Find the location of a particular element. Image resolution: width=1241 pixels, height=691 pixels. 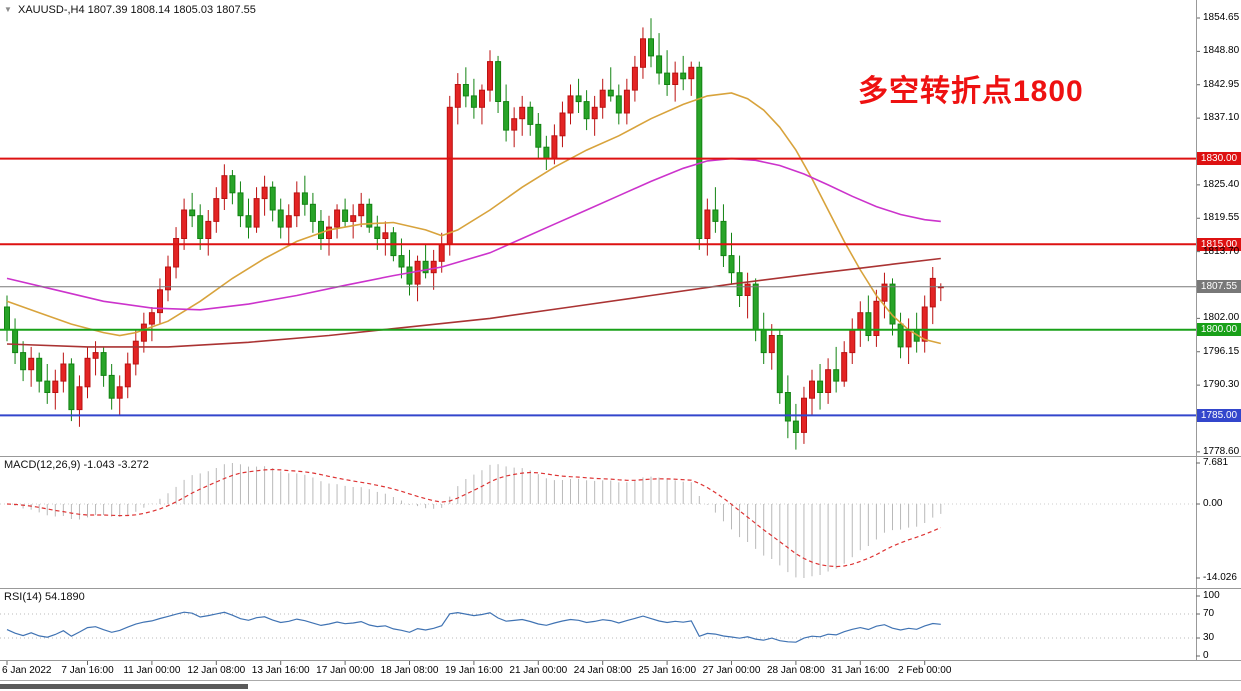

h-scrollbar-thumb is located at coordinates (124, 686).